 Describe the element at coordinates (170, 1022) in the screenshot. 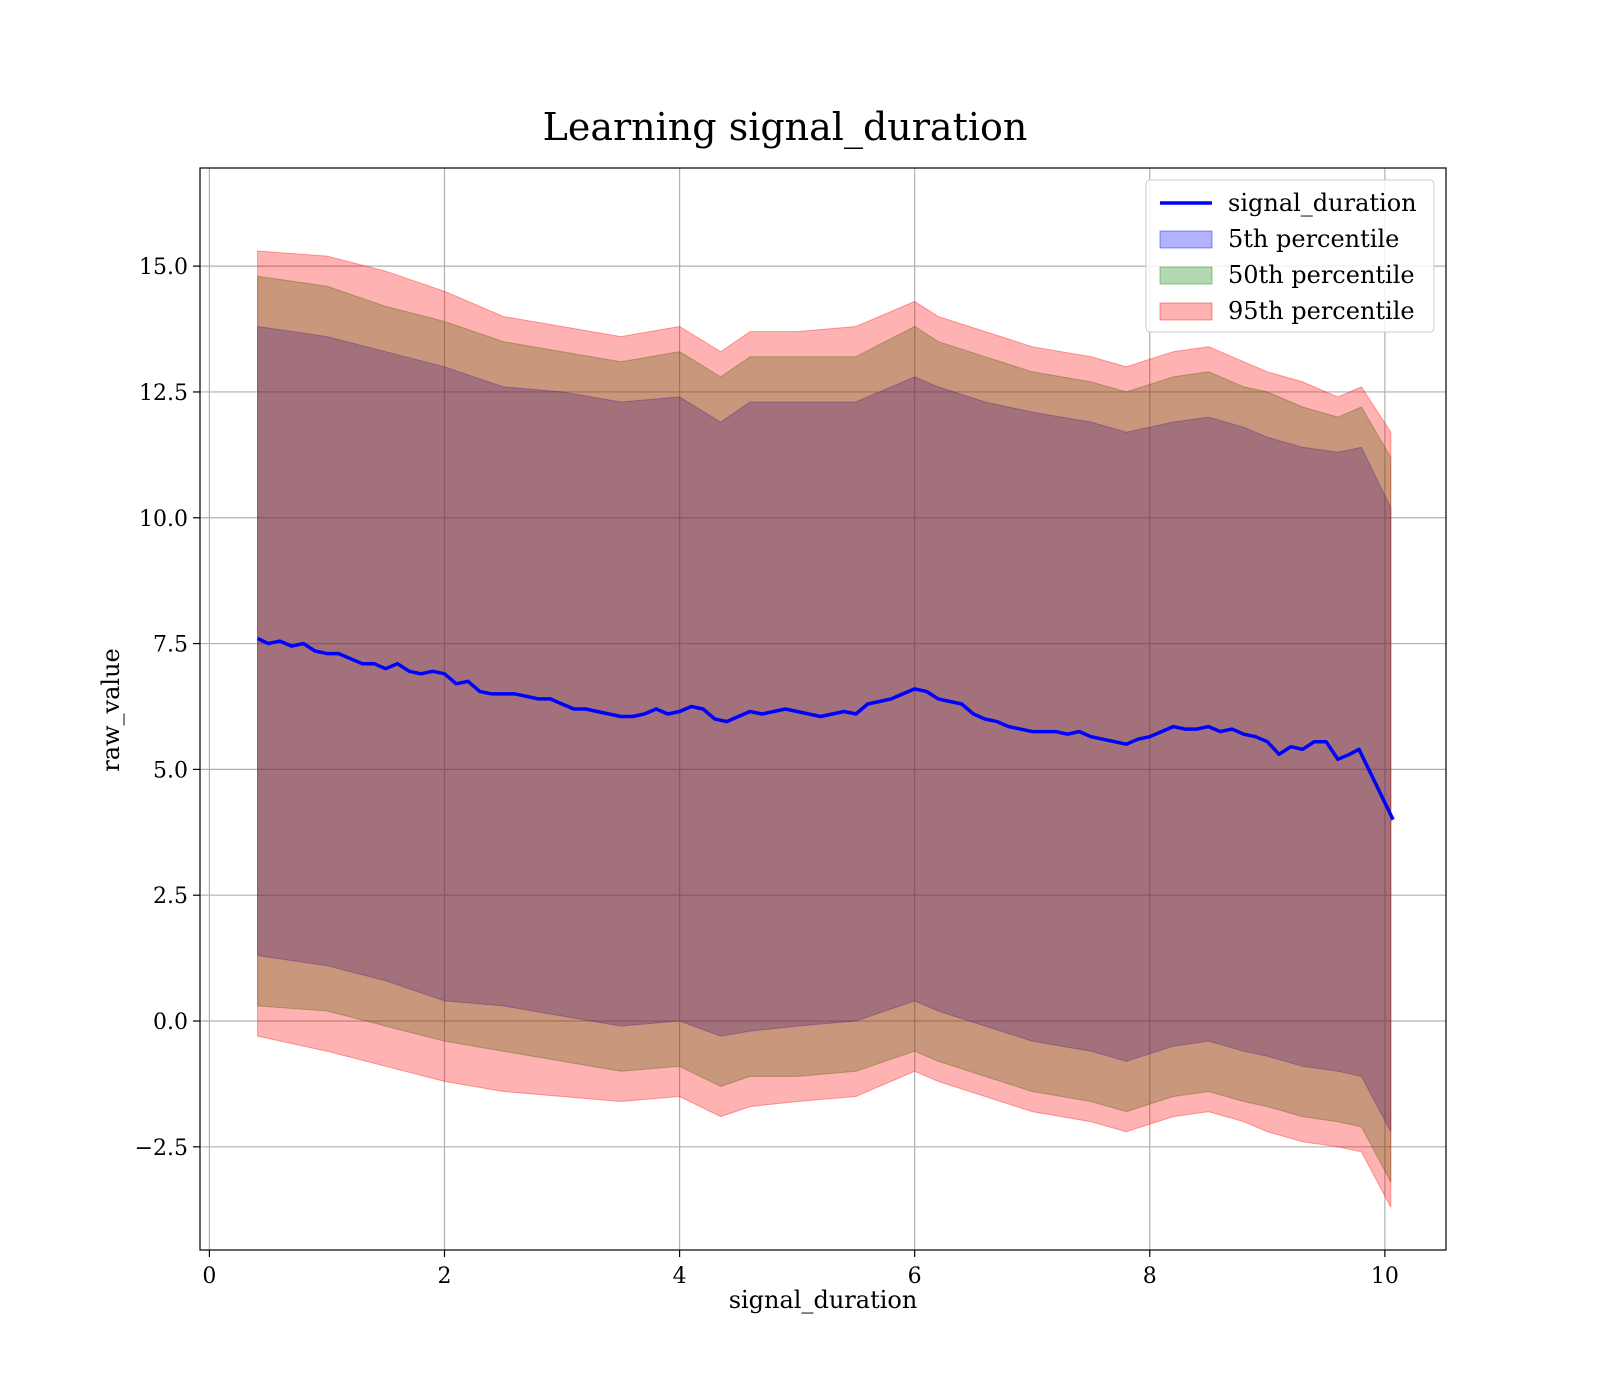

I see `y-tick-label: 0.0` at that location.